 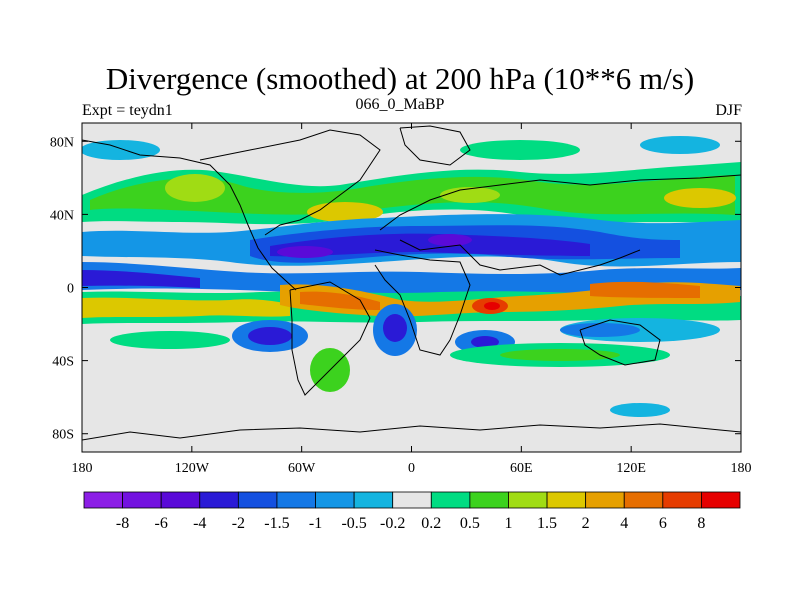 I want to click on run-label: 066_0_MaBP, so click(x=400, y=104).